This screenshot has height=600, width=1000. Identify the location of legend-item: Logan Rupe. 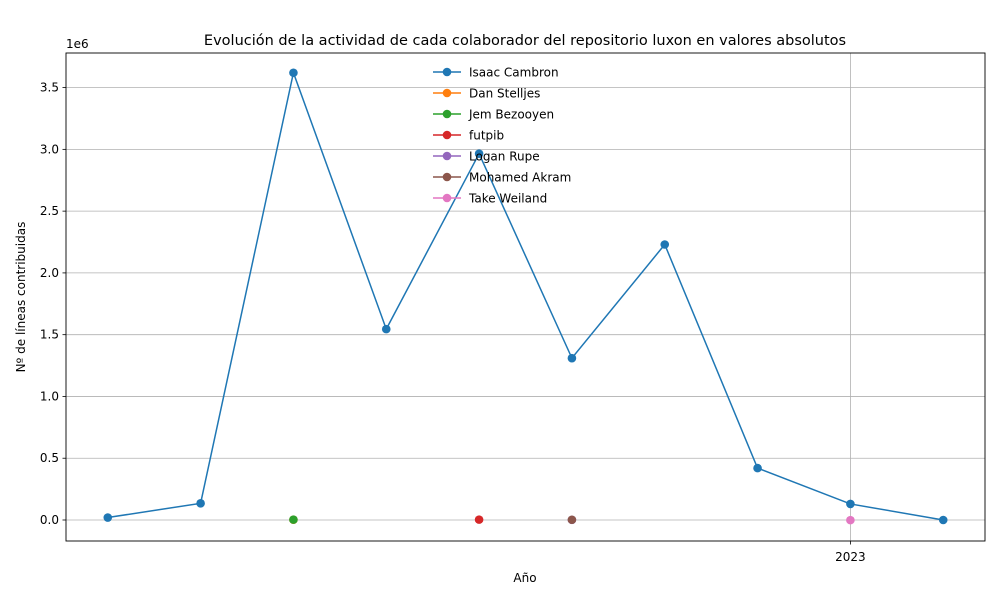
(486, 157).